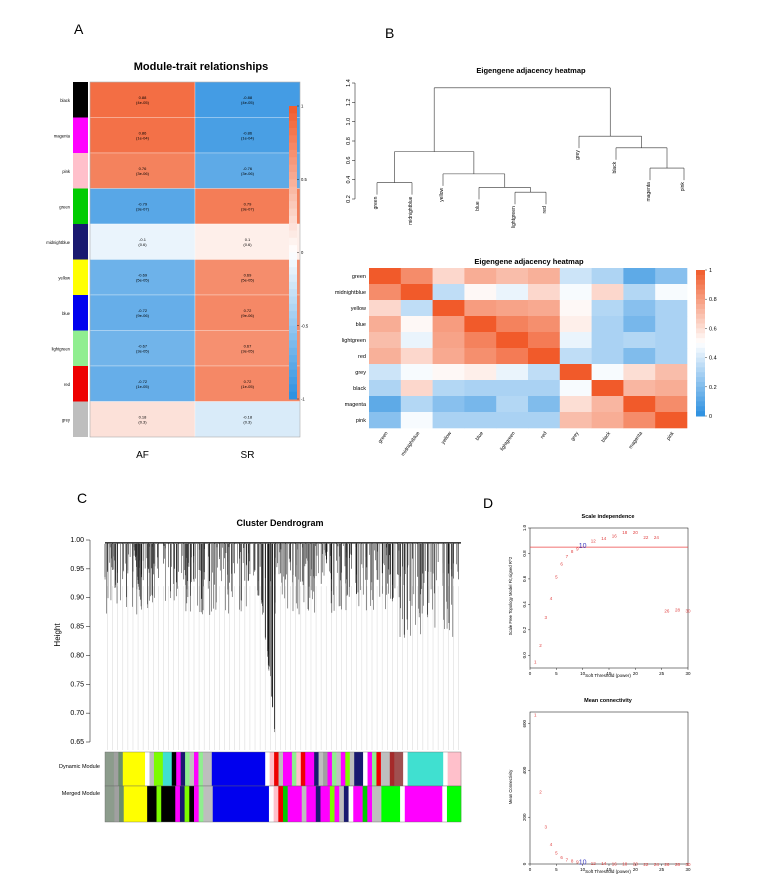  Describe the element at coordinates (577, 862) in the screenshot. I see `data-point-label: 9` at that location.